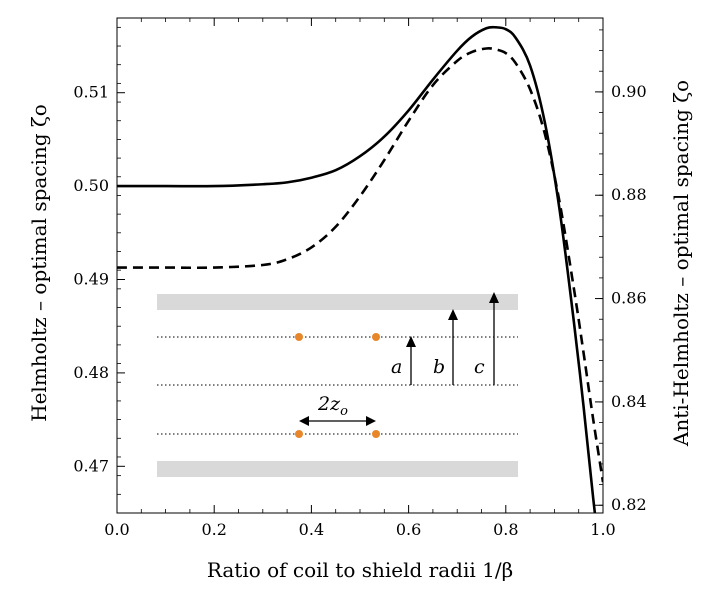 Image resolution: width=714 pixels, height=597 pixels. What do you see at coordinates (116, 529) in the screenshot?
I see `x-tick-label: 0.0` at bounding box center [116, 529].